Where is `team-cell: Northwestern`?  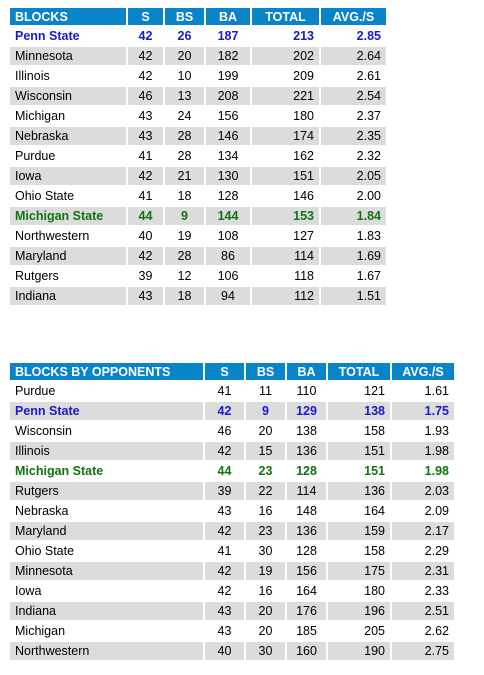
team-cell: Northwestern is located at coordinates (107, 652).